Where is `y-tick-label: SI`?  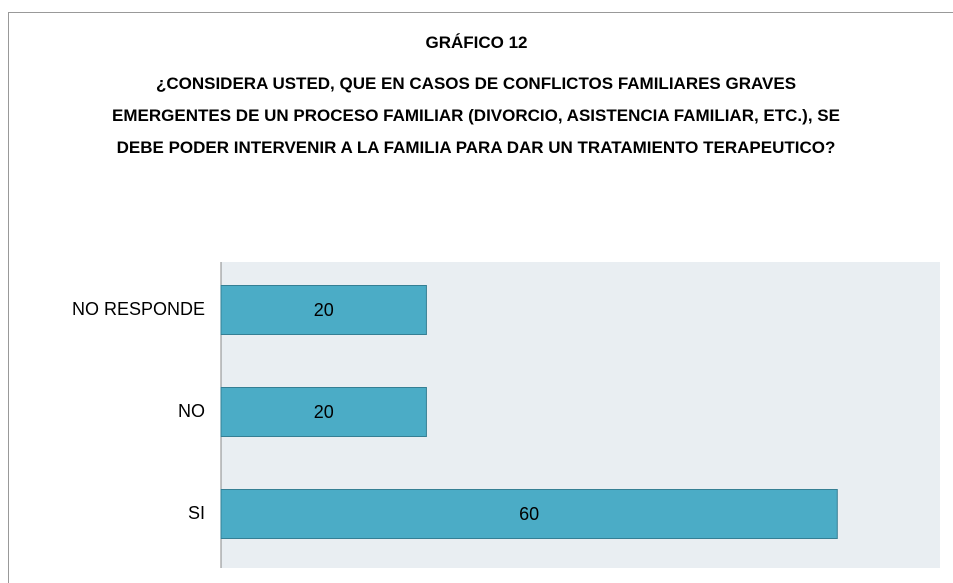 y-tick-label: SI is located at coordinates (196, 513).